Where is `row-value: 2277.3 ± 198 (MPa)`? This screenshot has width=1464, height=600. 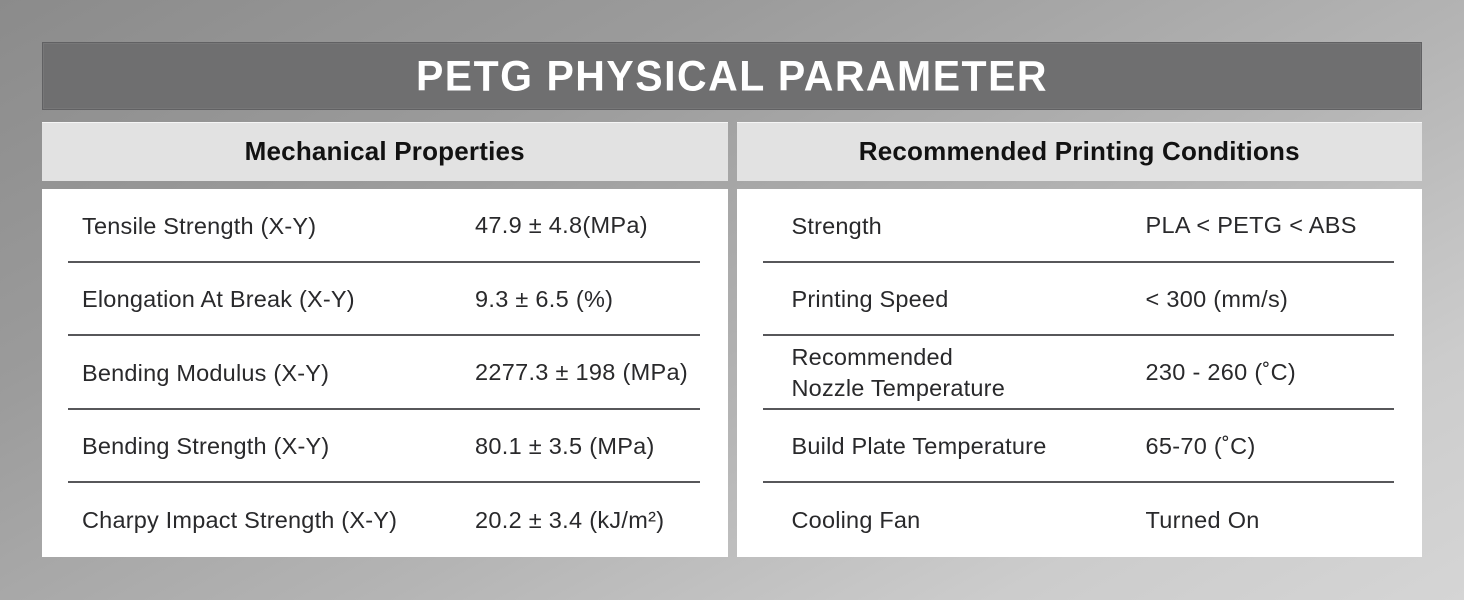
row-value: 2277.3 ± 198 (MPa) is located at coordinates (581, 372).